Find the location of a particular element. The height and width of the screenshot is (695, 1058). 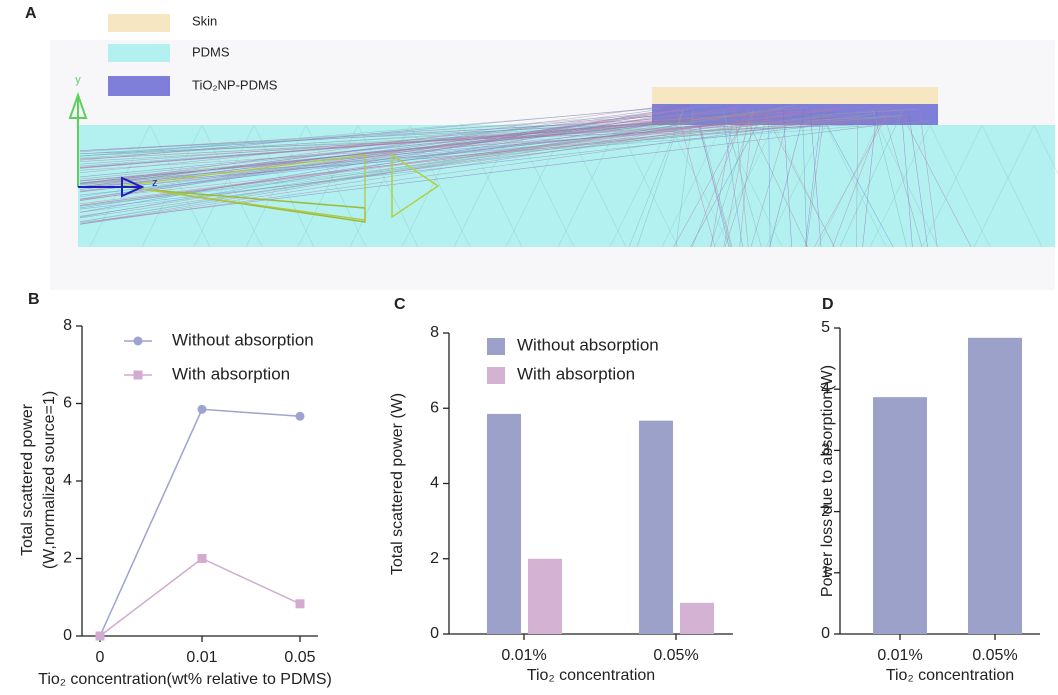

axis-label: y is located at coordinates (78, 80).